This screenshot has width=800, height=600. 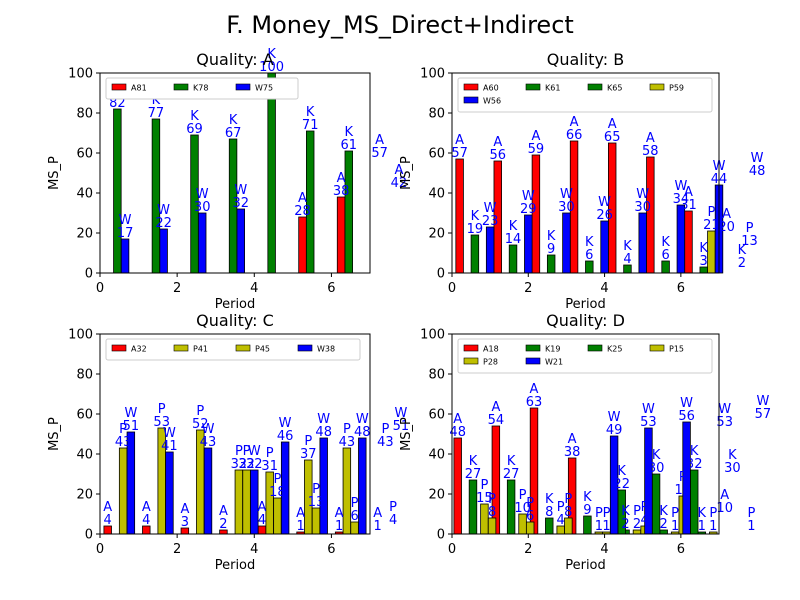 What do you see at coordinates (89, 535) in the screenshot?
I see `y-tick-label: 0` at bounding box center [89, 535].